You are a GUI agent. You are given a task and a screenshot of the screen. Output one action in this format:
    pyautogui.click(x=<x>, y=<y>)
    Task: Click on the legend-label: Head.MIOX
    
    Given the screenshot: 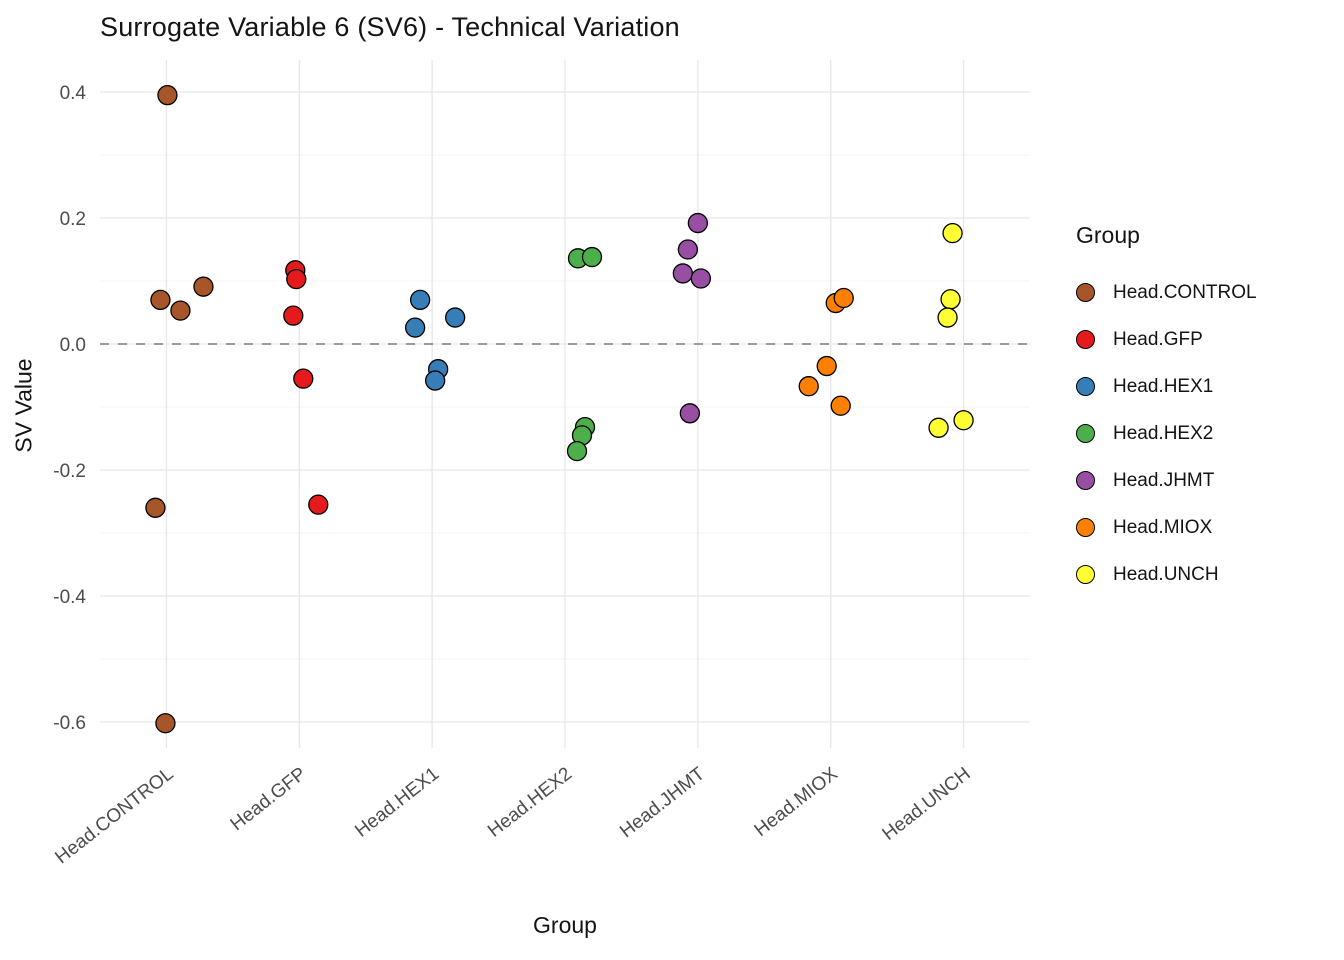 What is the action you would take?
    pyautogui.click(x=1163, y=527)
    